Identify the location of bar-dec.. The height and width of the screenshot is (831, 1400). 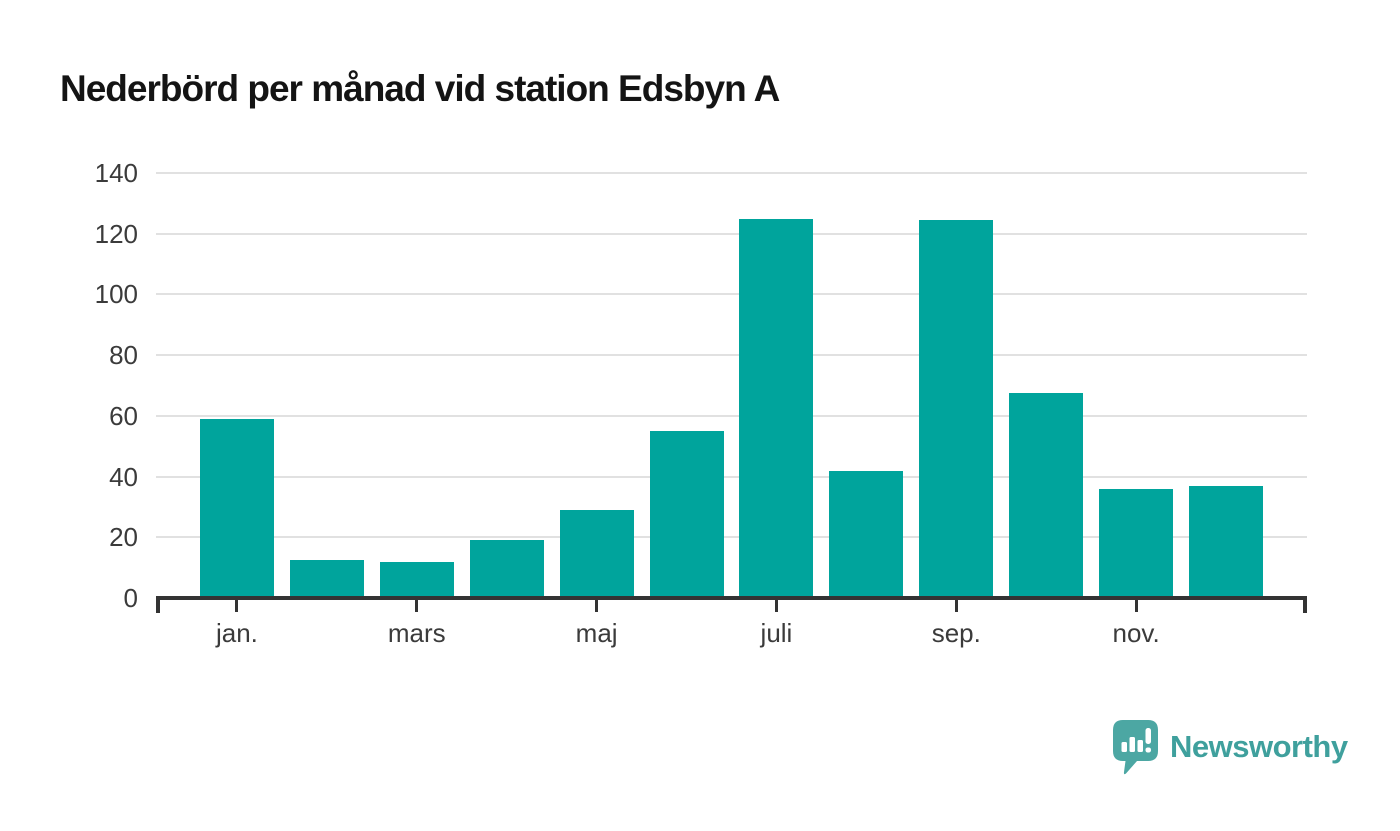
(1226, 541).